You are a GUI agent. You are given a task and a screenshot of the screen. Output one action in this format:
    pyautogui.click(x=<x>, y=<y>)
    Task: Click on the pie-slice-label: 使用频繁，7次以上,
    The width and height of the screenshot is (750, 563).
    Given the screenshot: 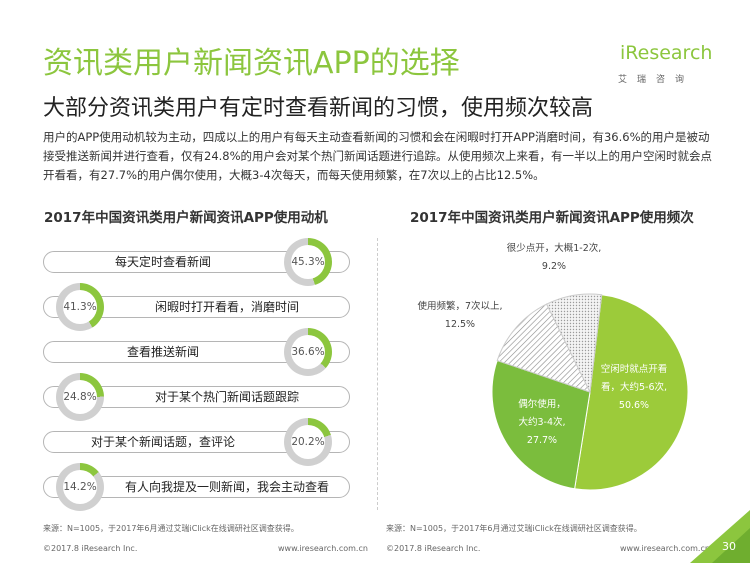 What is the action you would take?
    pyautogui.click(x=459, y=306)
    